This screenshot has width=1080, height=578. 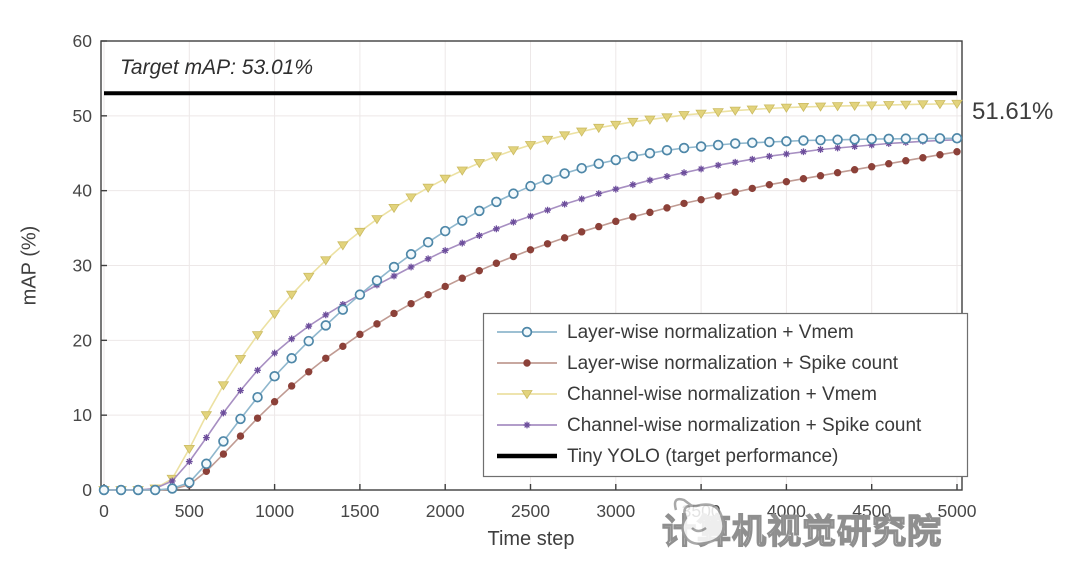 What do you see at coordinates (1013, 111) in the screenshot?
I see `final-map-value-label: 51.61%` at bounding box center [1013, 111].